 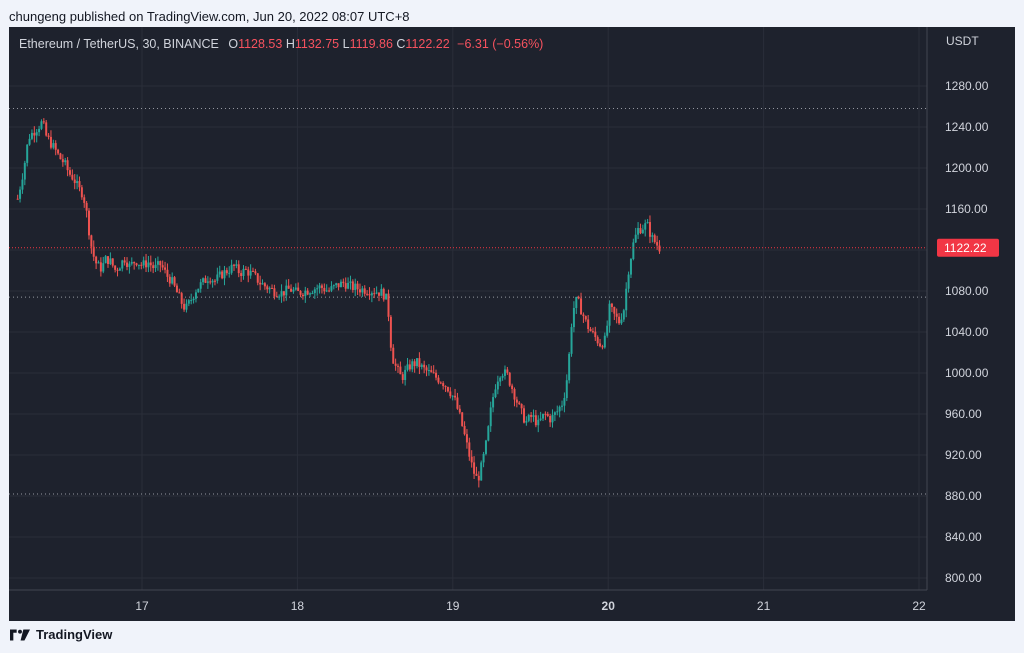 What do you see at coordinates (119, 44) in the screenshot?
I see `symbol-name: Ethereum / TetherUS, 30, BINANCE` at bounding box center [119, 44].